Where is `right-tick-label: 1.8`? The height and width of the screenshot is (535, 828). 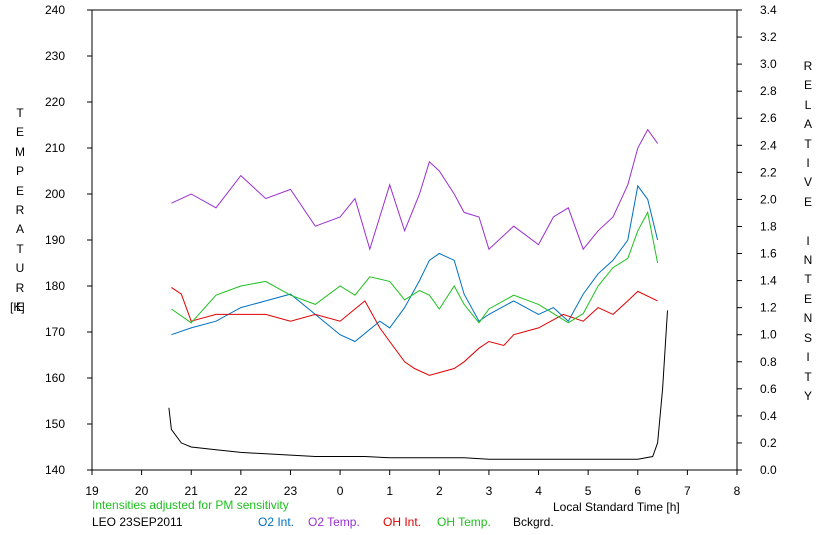
right-tick-label: 1.8 is located at coordinates (768, 226).